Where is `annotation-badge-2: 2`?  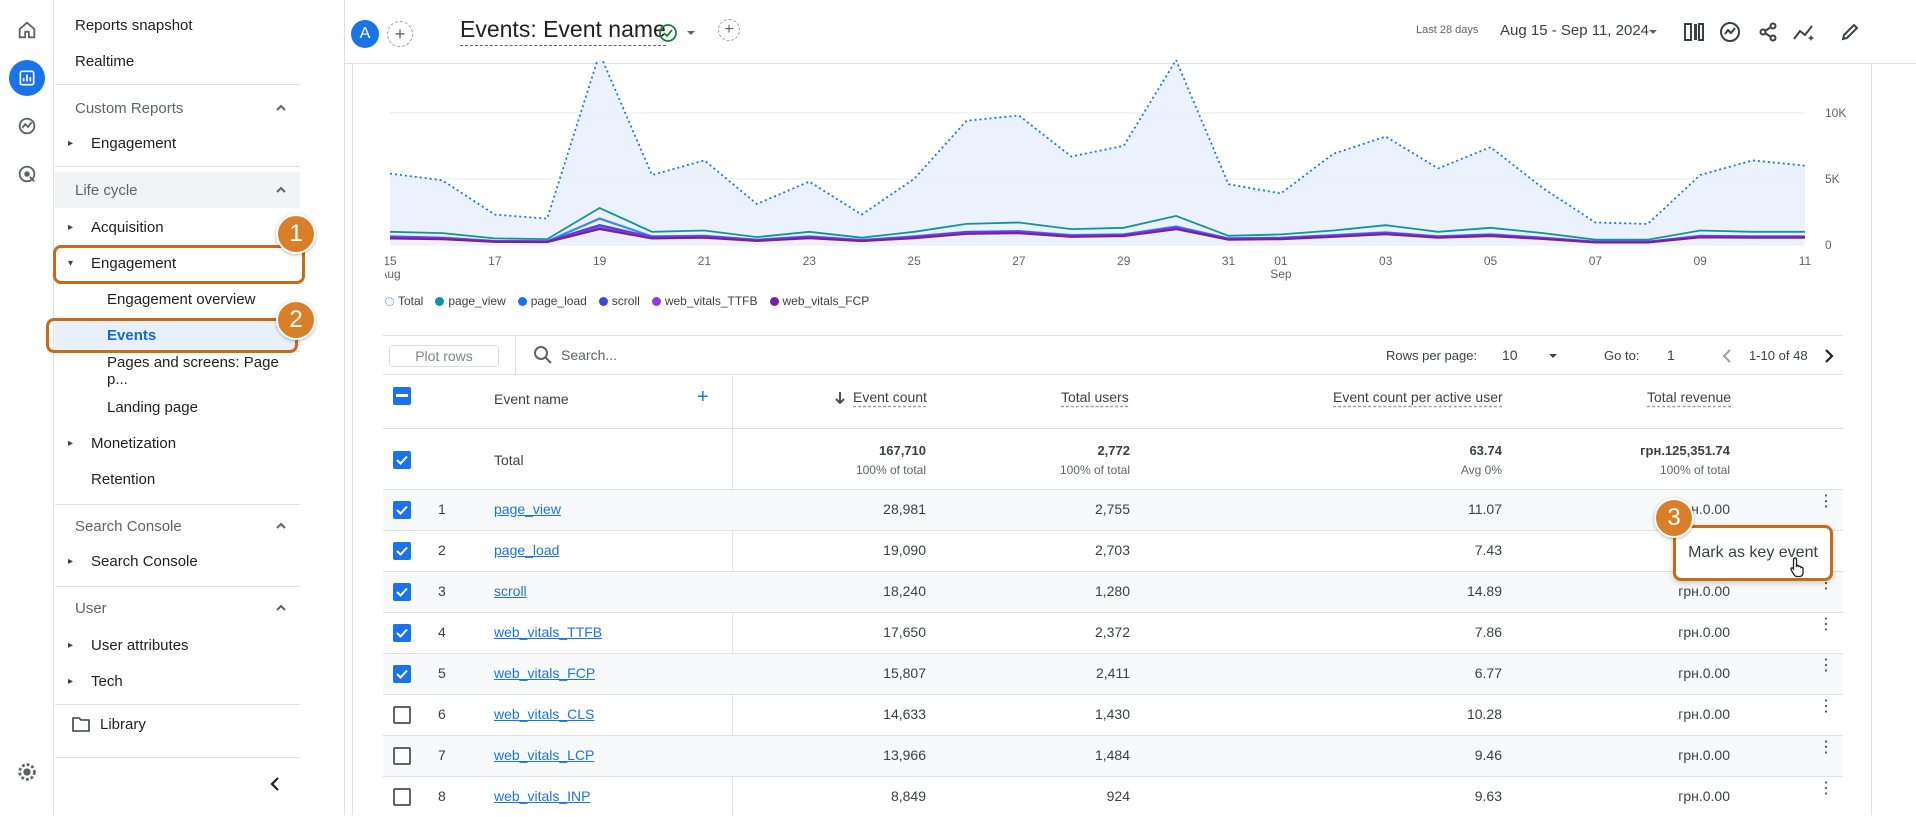
annotation-badge-2: 2 is located at coordinates (296, 320).